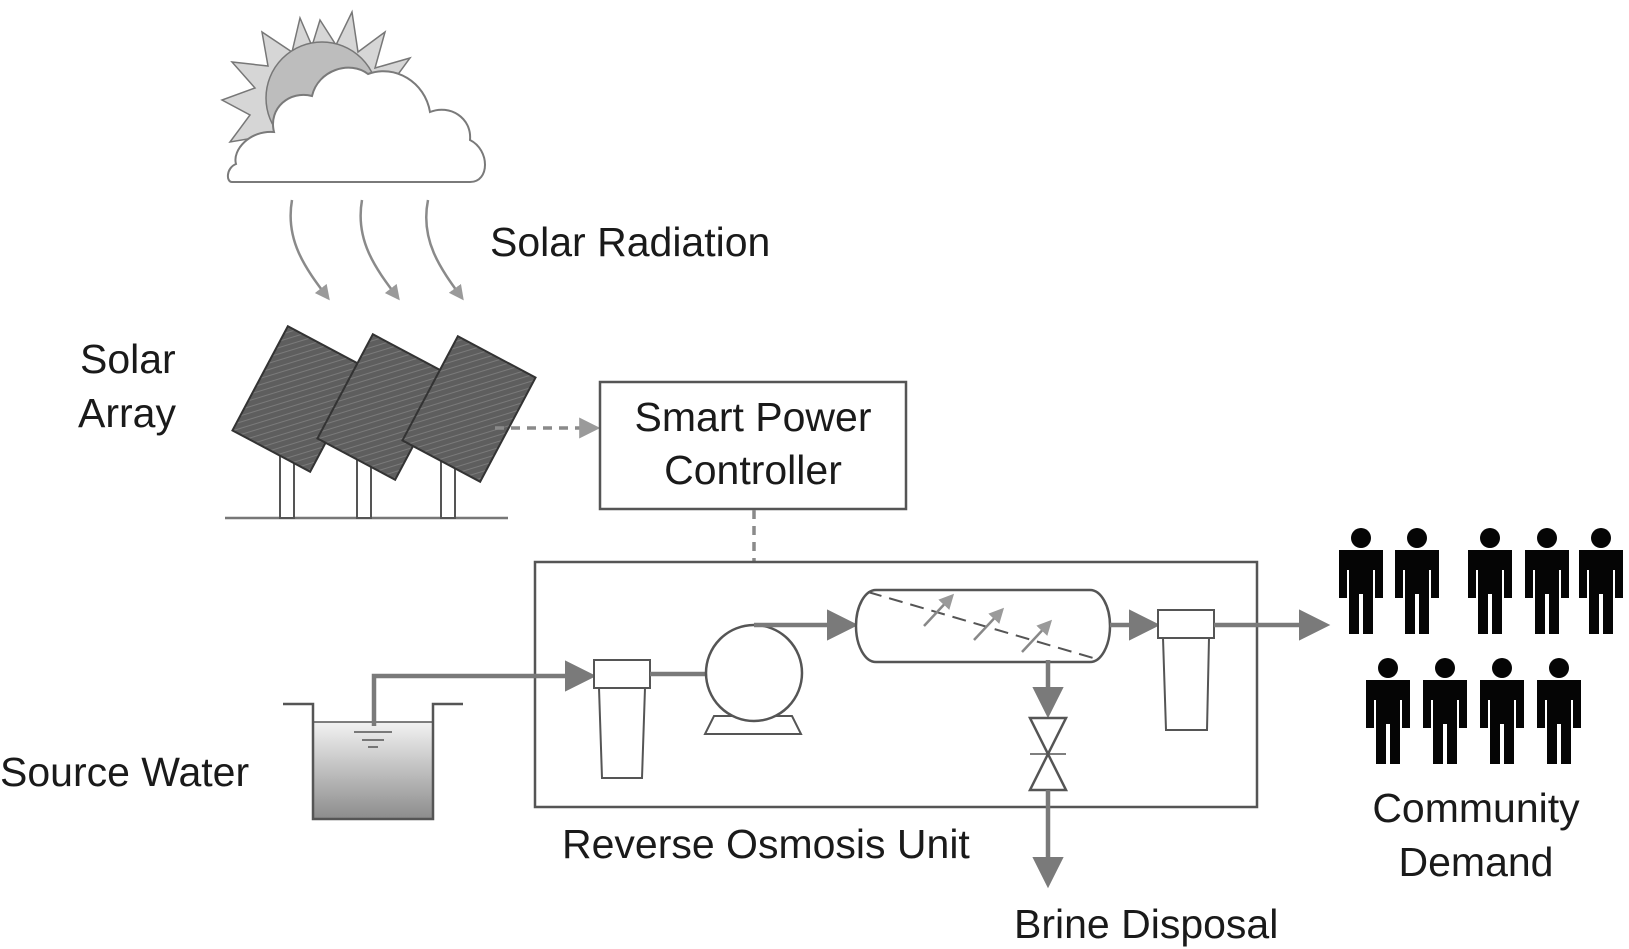 This screenshot has height=949, width=1629. Describe the element at coordinates (1481, 646) in the screenshot. I see `community-people` at that location.